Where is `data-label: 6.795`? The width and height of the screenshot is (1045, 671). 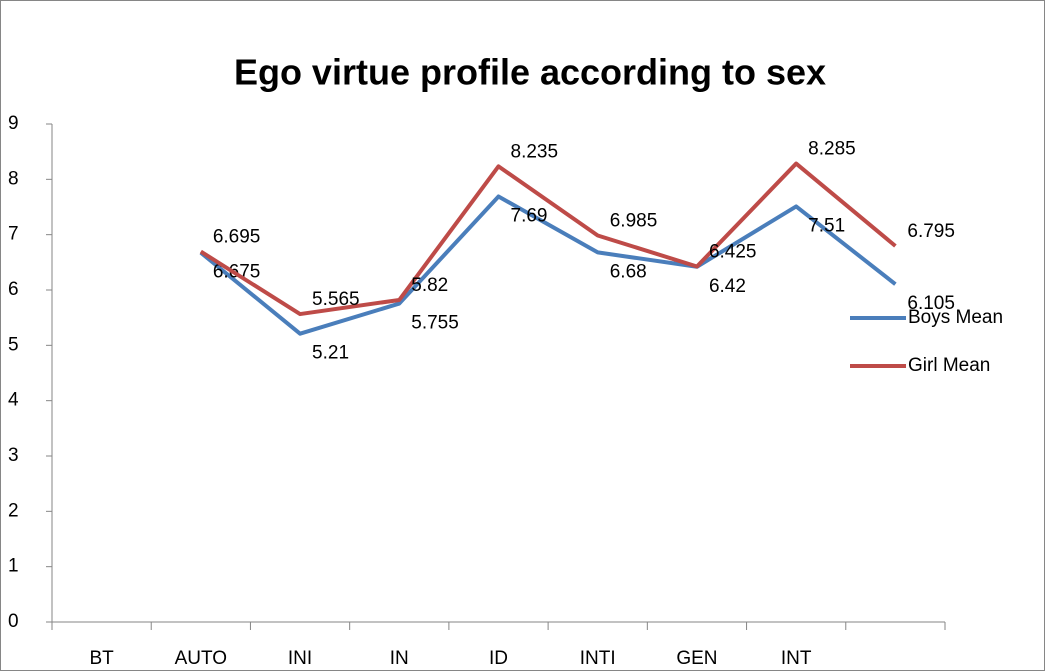
data-label: 6.795 is located at coordinates (931, 231).